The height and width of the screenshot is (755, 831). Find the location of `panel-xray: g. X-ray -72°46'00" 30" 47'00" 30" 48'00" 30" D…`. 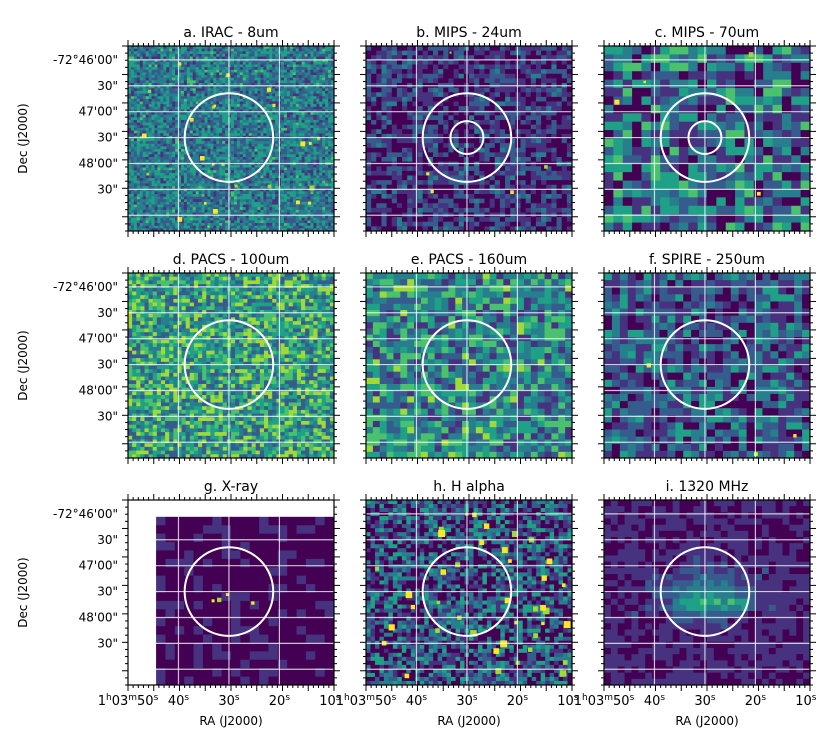

panel-xray: g. X-ray -72°46'00" 30" 47'00" 30" 48'00" 30" D… is located at coordinates (178, 603).